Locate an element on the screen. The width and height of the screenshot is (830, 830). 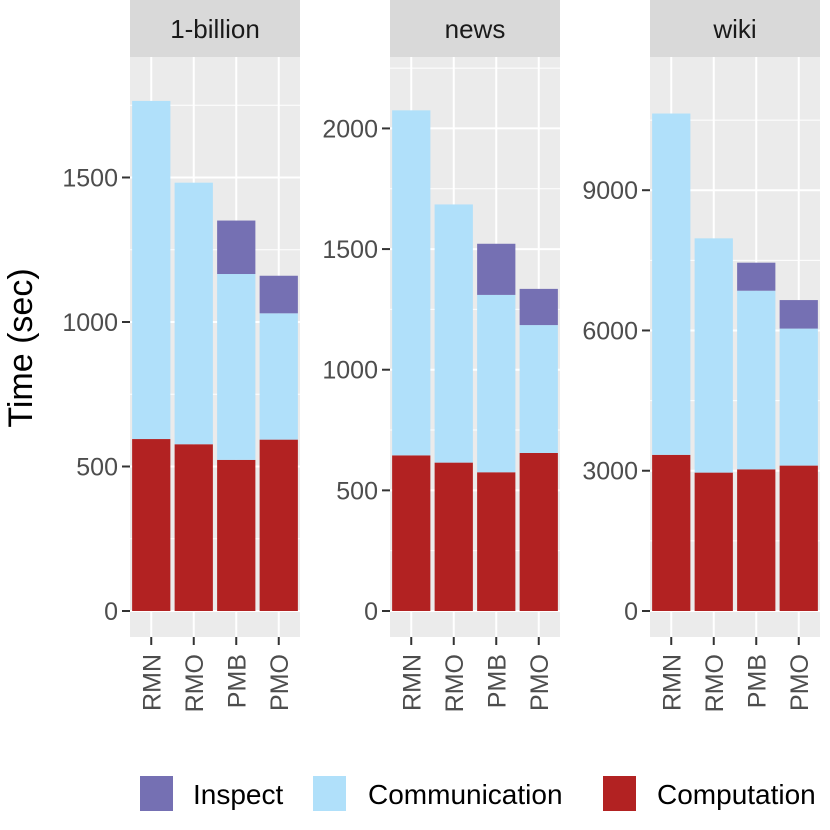
panel-title: wiki is located at coordinates (734, 29).